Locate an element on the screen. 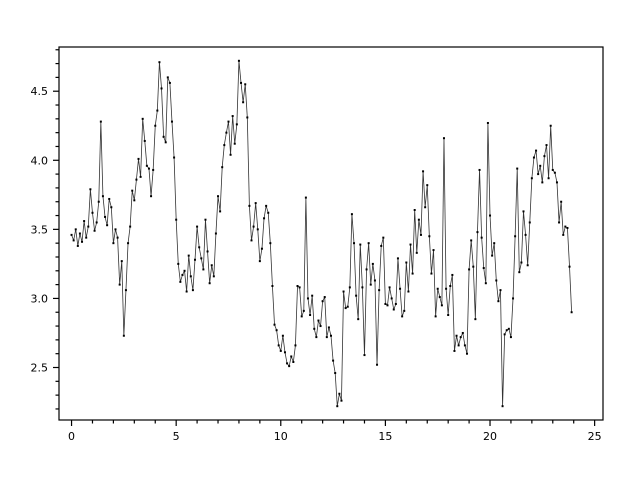 This screenshot has width=640, height=480. x-tick-label: 5 is located at coordinates (176, 436).